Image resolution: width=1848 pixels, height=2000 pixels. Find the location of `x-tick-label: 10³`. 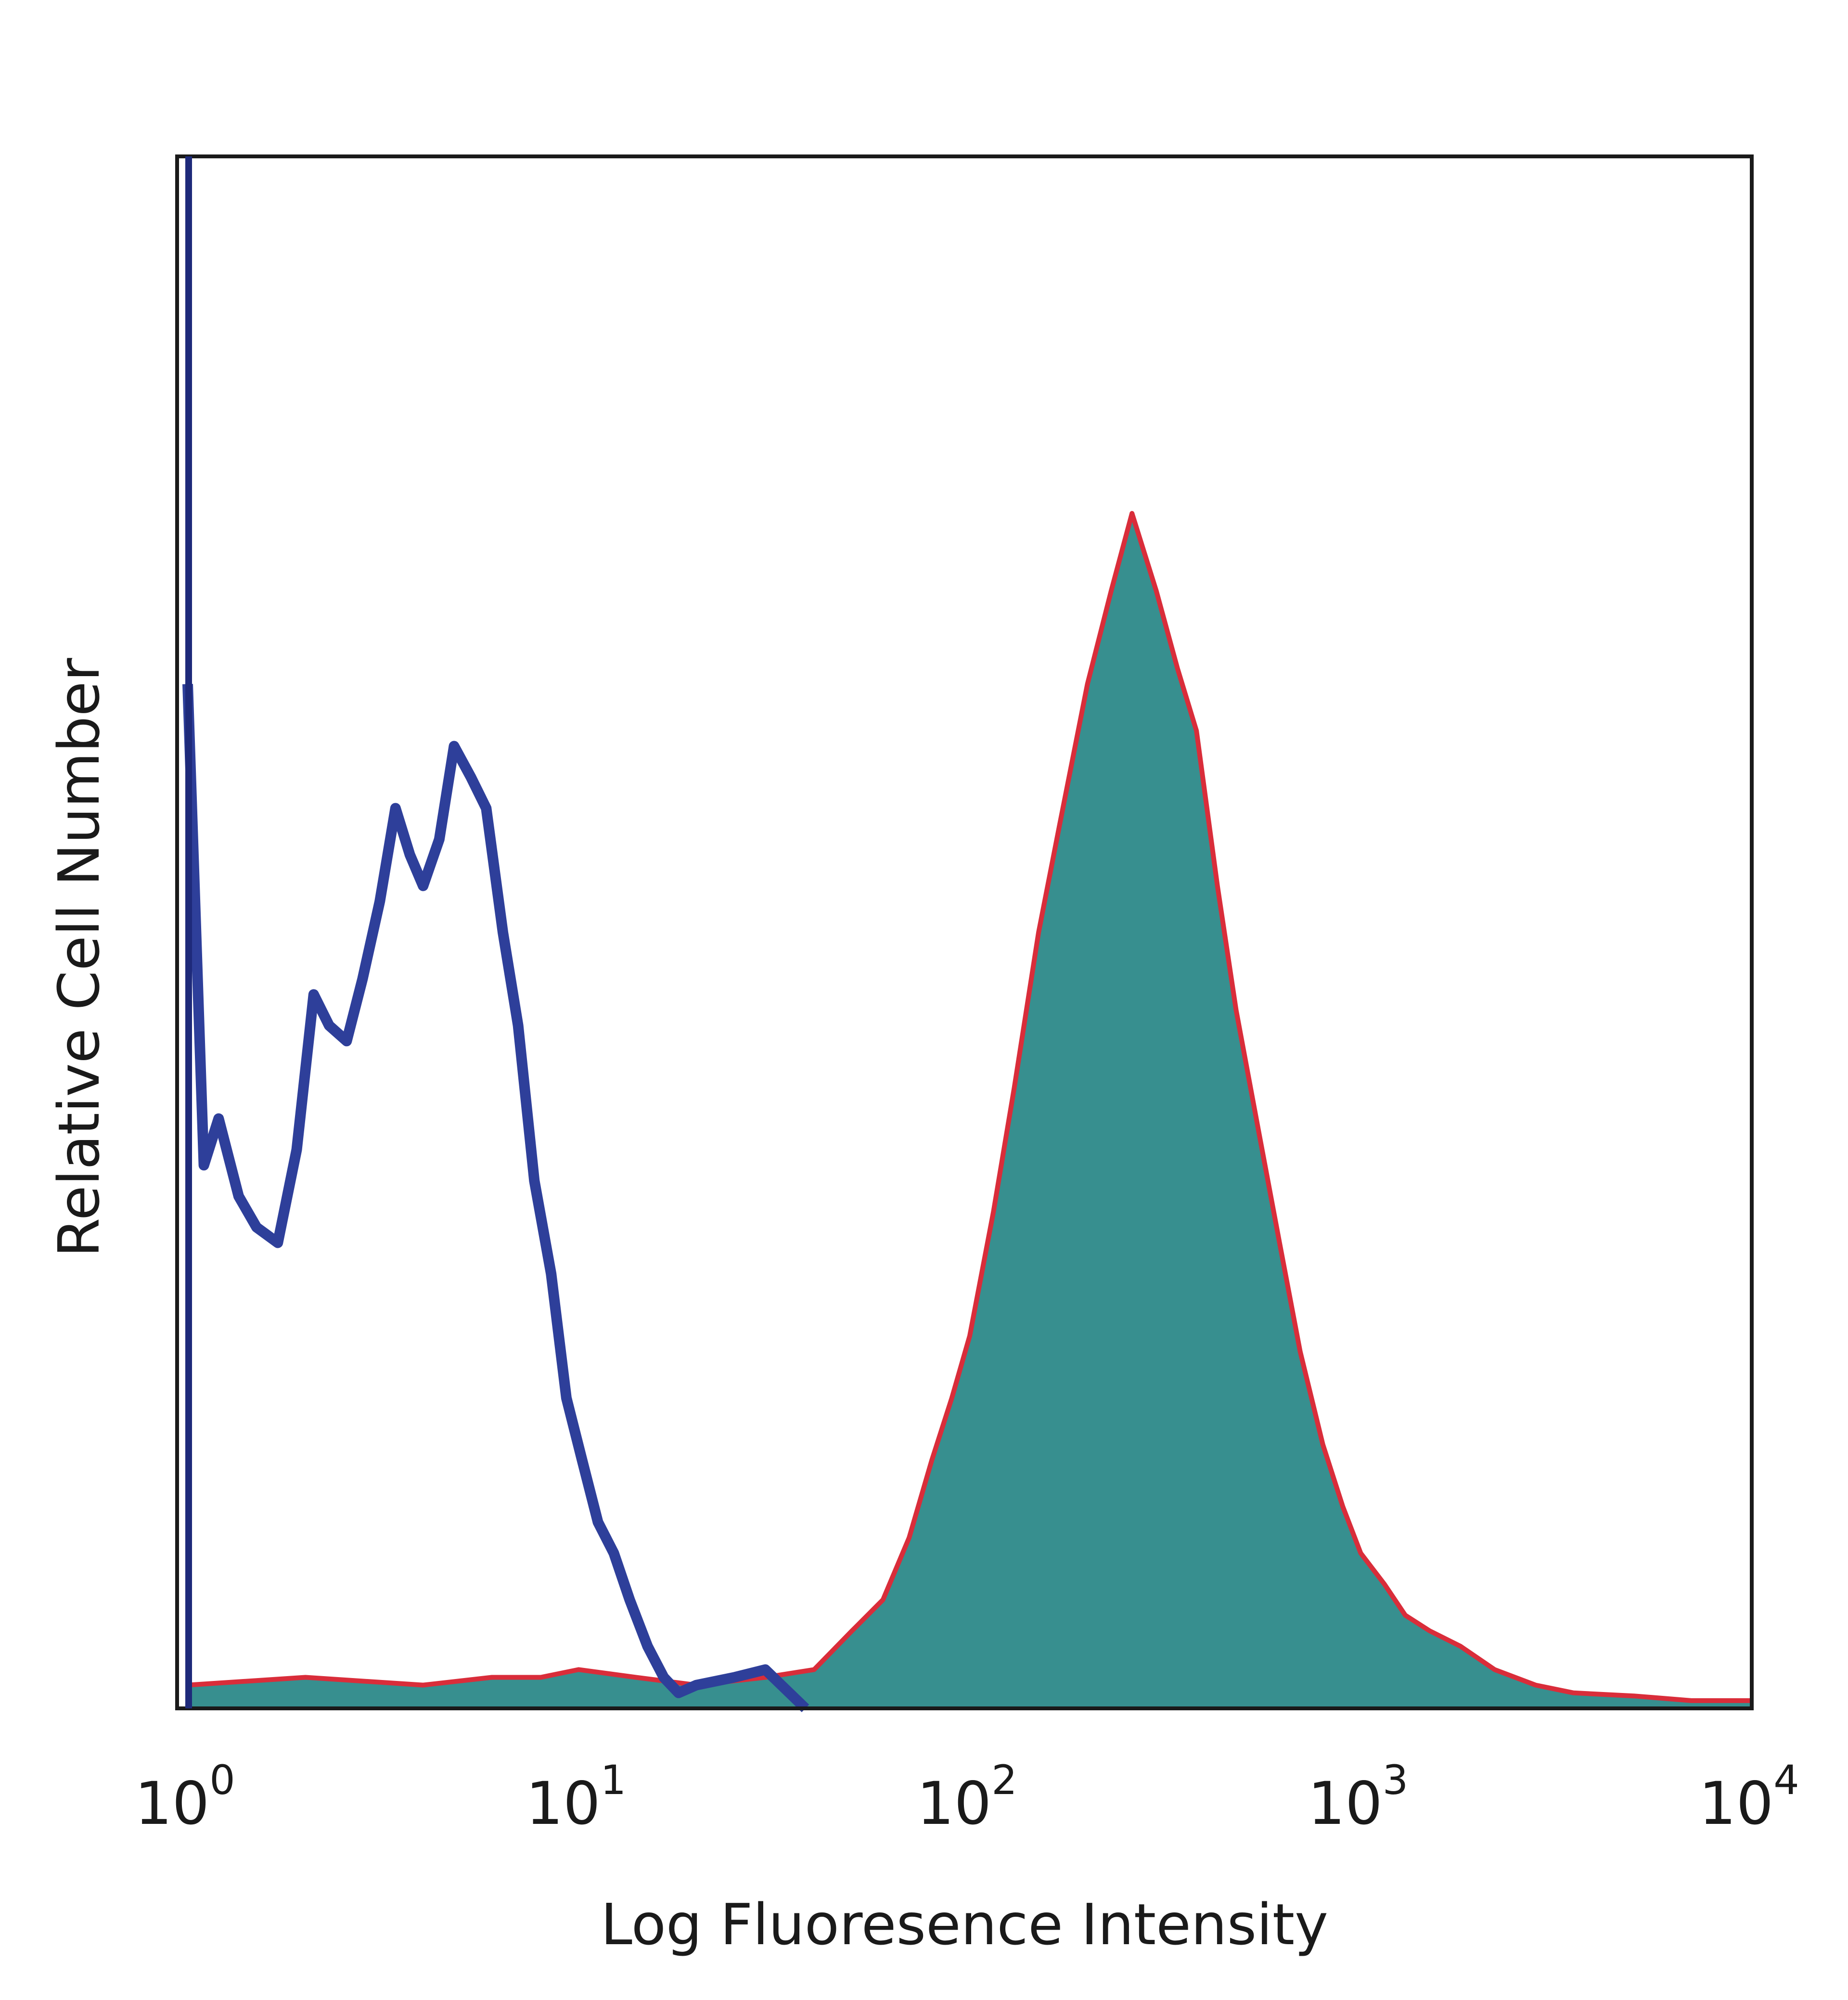

x-tick-label: 10³ is located at coordinates (1358, 1797).